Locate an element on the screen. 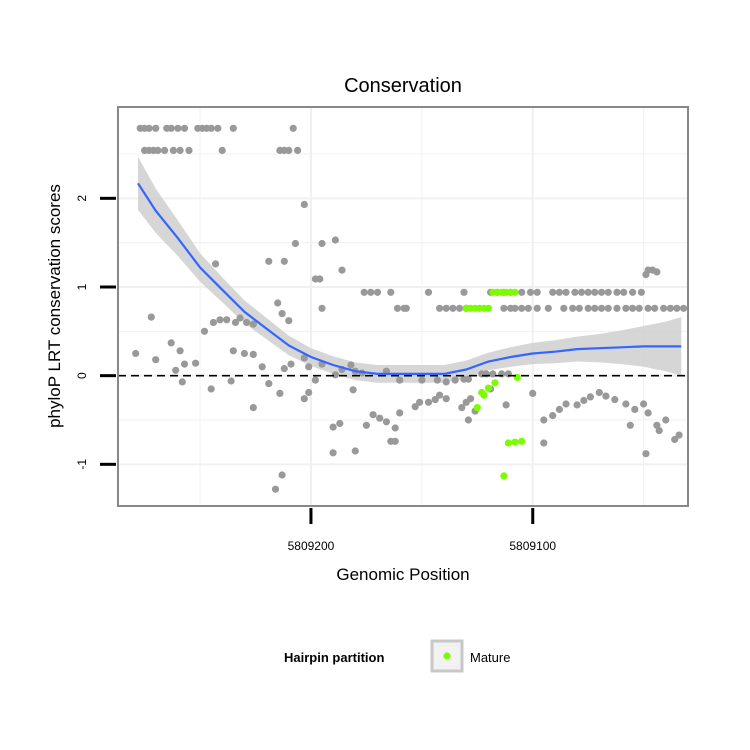 The image size is (750, 750). y-tick-label: 0 is located at coordinates (82, 375).